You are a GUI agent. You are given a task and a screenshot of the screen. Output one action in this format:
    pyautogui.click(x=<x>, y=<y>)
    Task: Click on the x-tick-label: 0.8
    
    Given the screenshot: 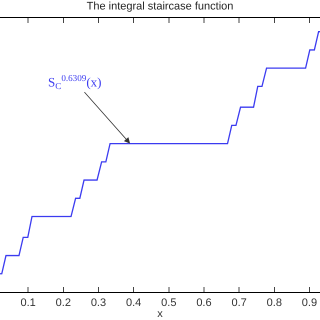 What is the action you would take?
    pyautogui.click(x=274, y=303)
    